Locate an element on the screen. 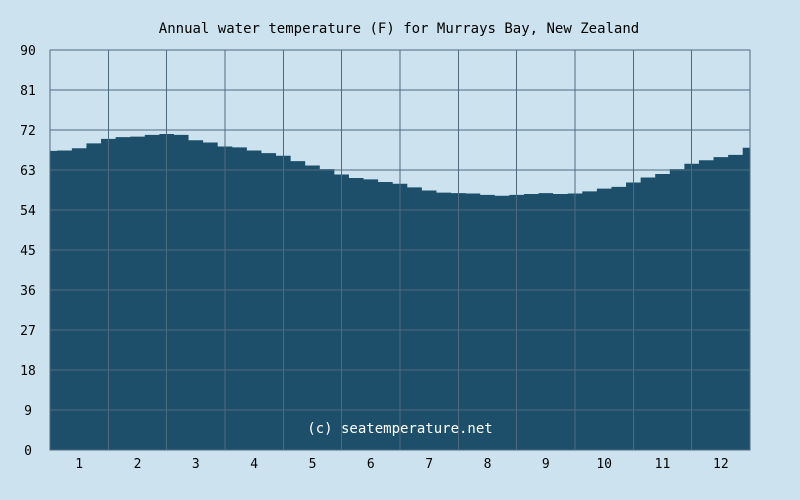 Image resolution: width=800 pixels, height=500 pixels. y-tick-label-0: 0 is located at coordinates (28, 451).